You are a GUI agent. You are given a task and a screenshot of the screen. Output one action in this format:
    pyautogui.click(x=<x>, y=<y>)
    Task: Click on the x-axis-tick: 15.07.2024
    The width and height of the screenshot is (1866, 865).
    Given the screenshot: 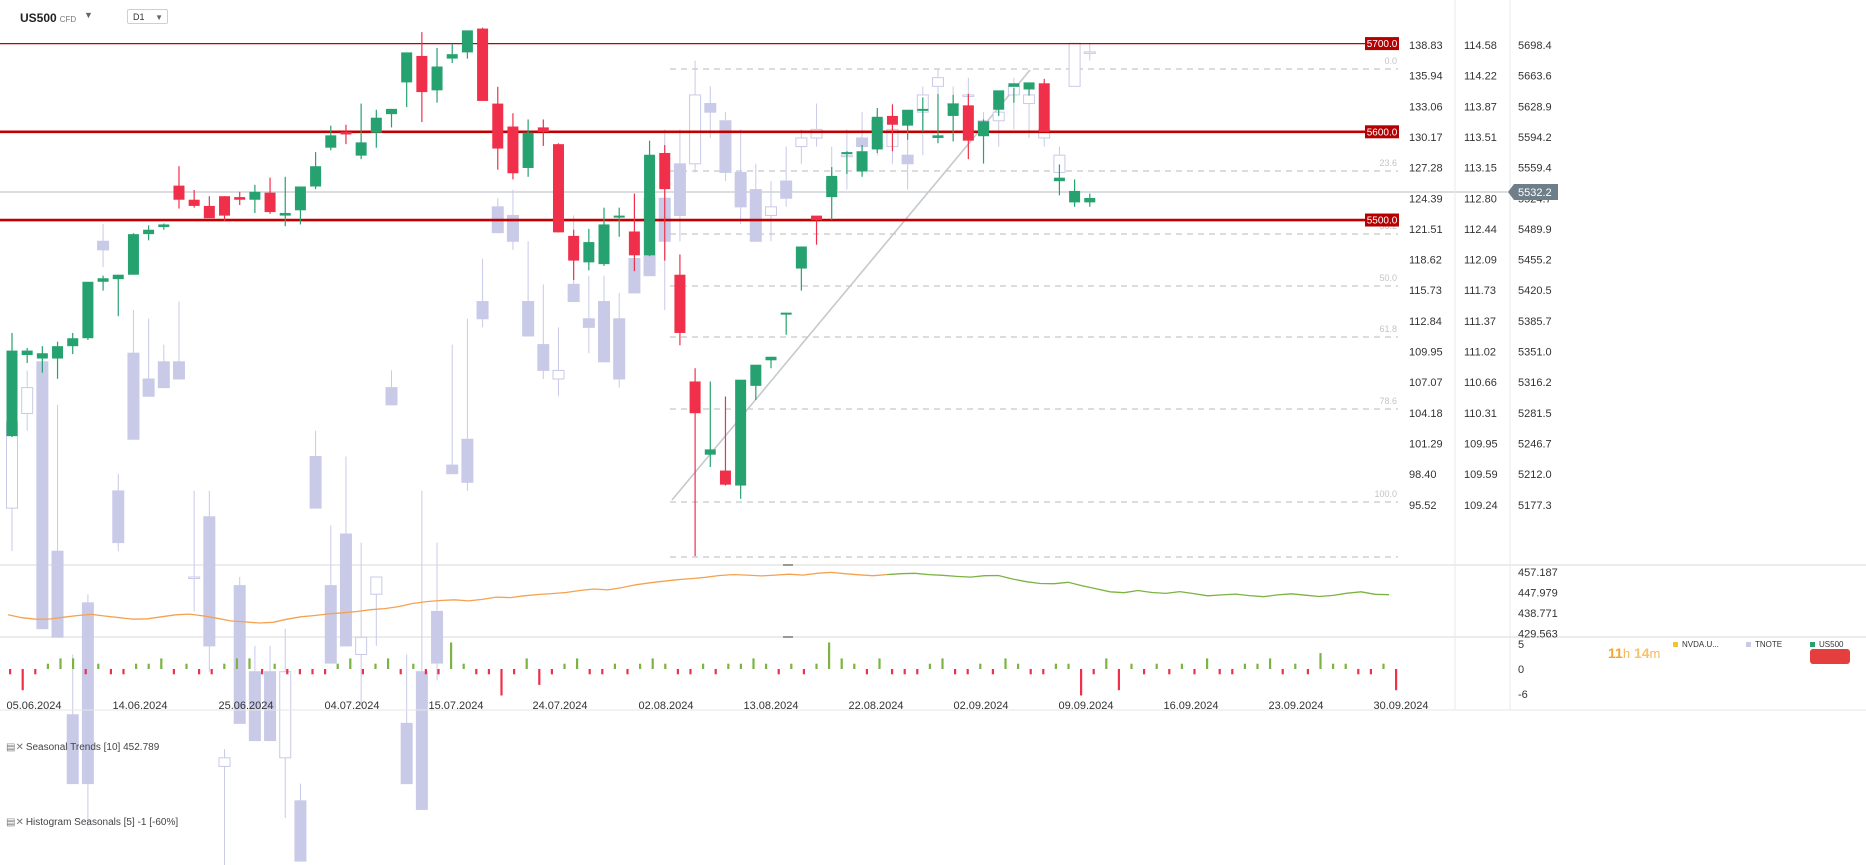 What is the action you would take?
    pyautogui.click(x=455, y=706)
    